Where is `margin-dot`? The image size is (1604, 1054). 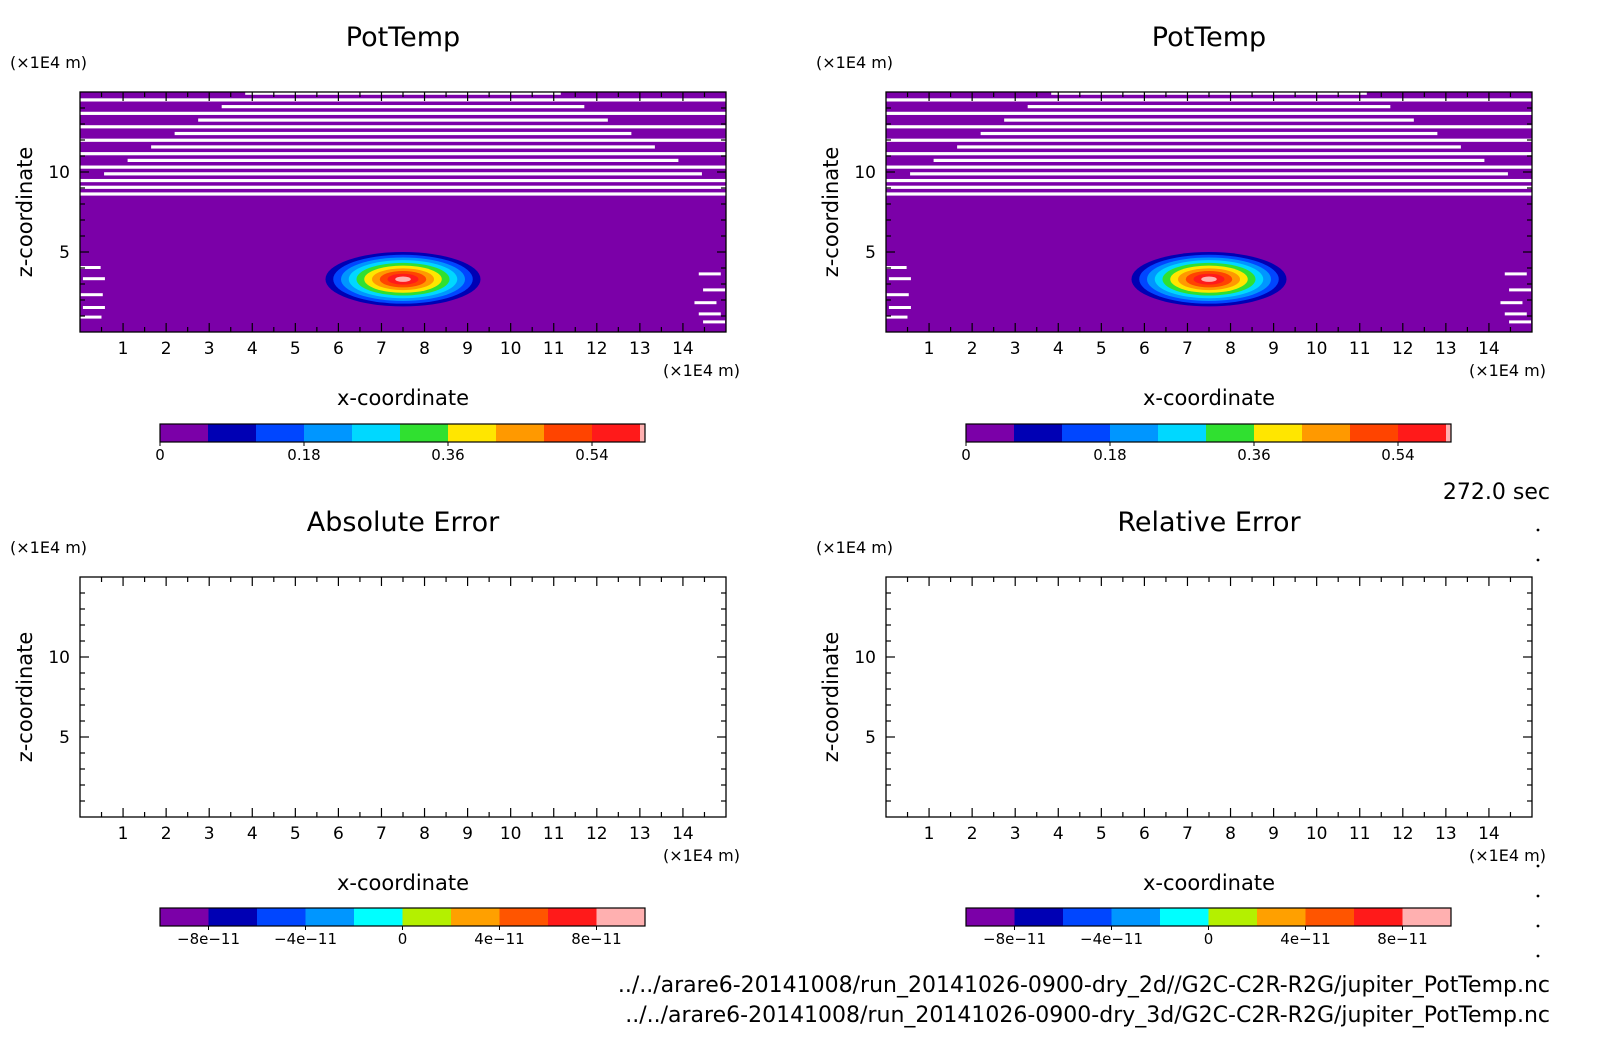
margin-dot is located at coordinates (1538, 926).